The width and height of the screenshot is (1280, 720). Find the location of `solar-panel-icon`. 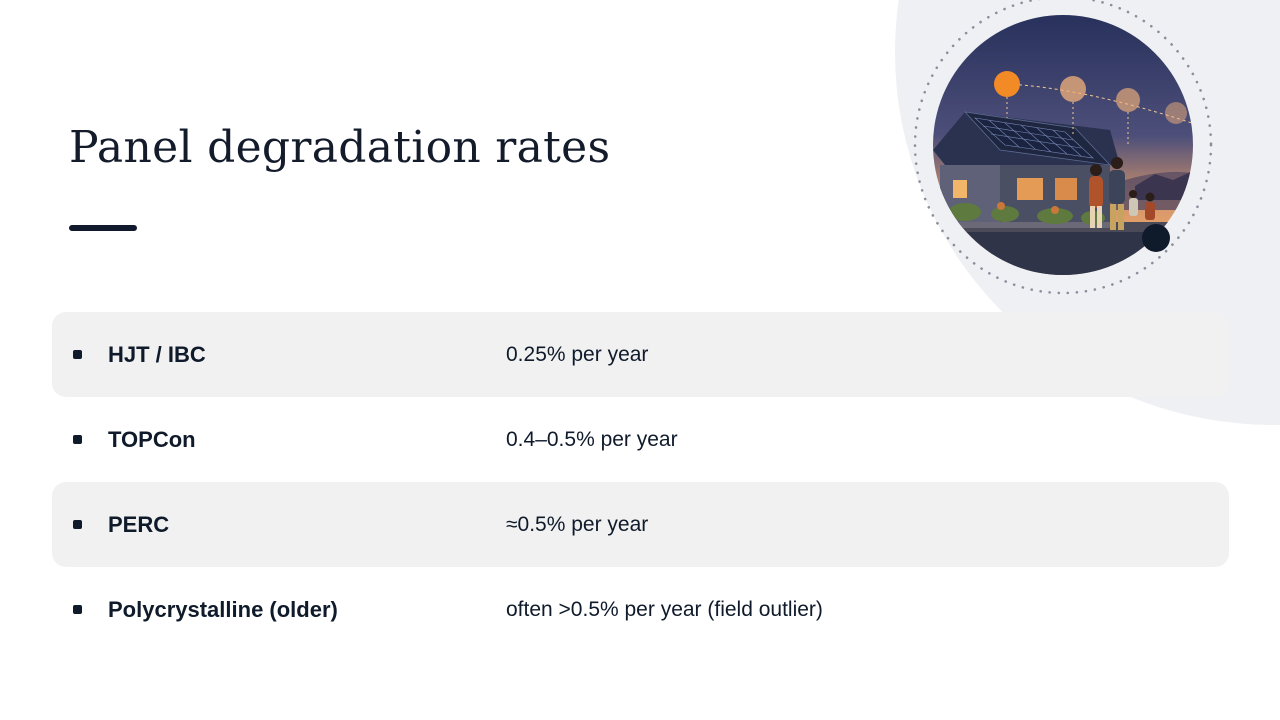

solar-panel-icon is located at coordinates (1034, 138).